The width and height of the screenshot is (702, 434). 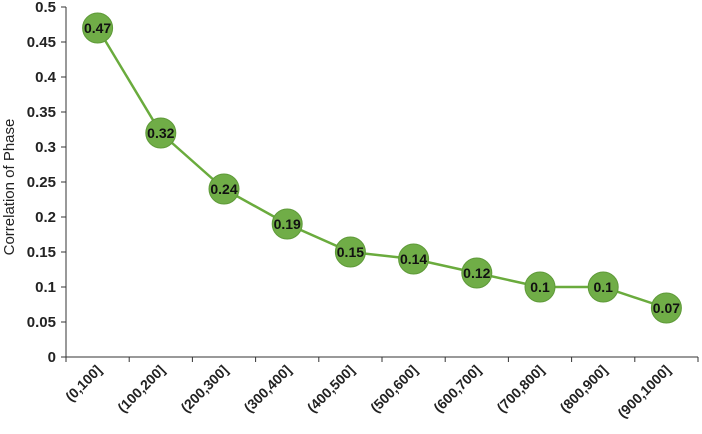 What do you see at coordinates (52, 357) in the screenshot?
I see `y-tick-label: 0` at bounding box center [52, 357].